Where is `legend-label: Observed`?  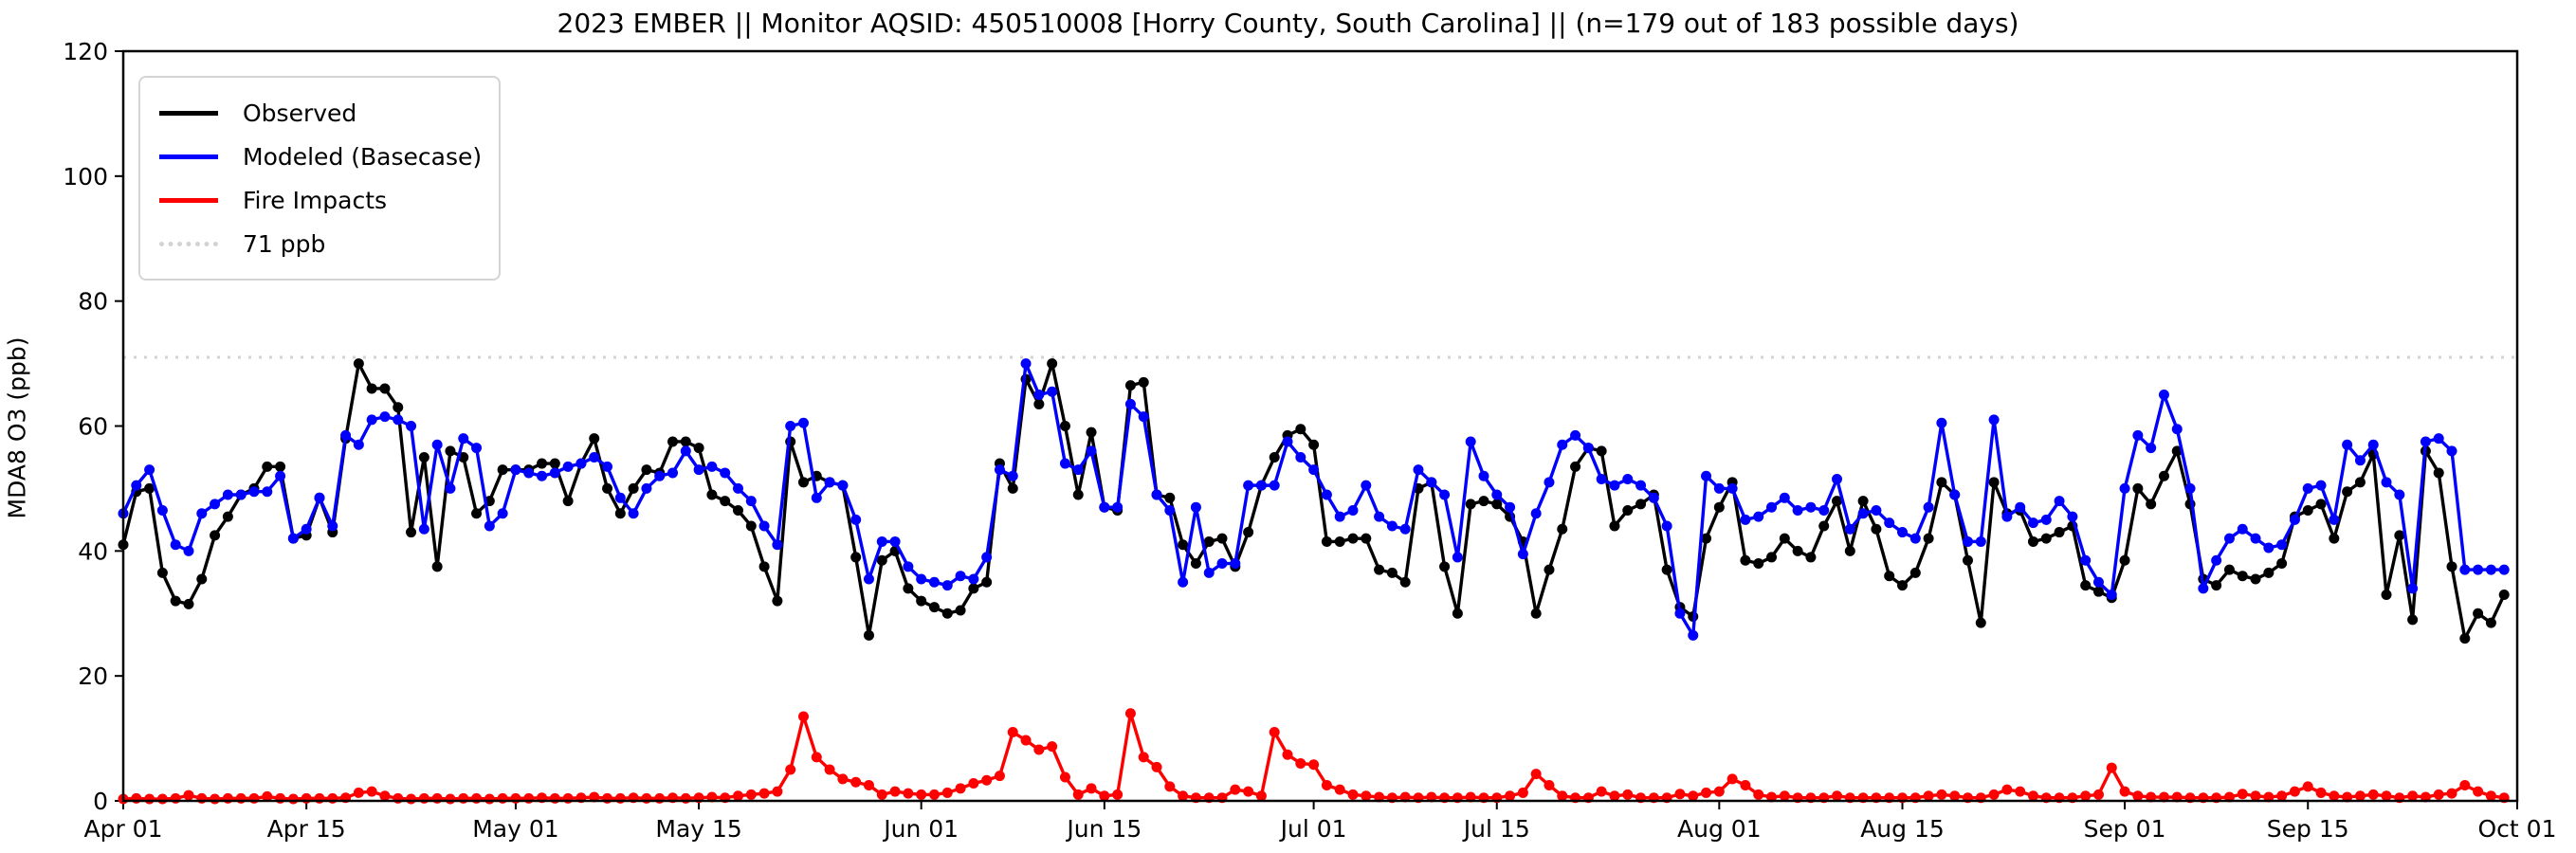
legend-label: Observed is located at coordinates (300, 113).